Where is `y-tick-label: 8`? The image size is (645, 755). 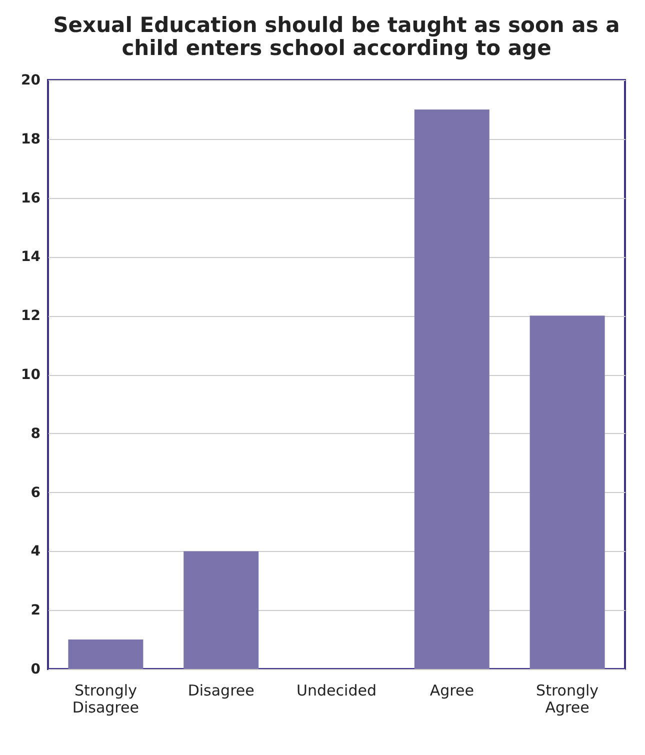
y-tick-label: 8 is located at coordinates (35, 434).